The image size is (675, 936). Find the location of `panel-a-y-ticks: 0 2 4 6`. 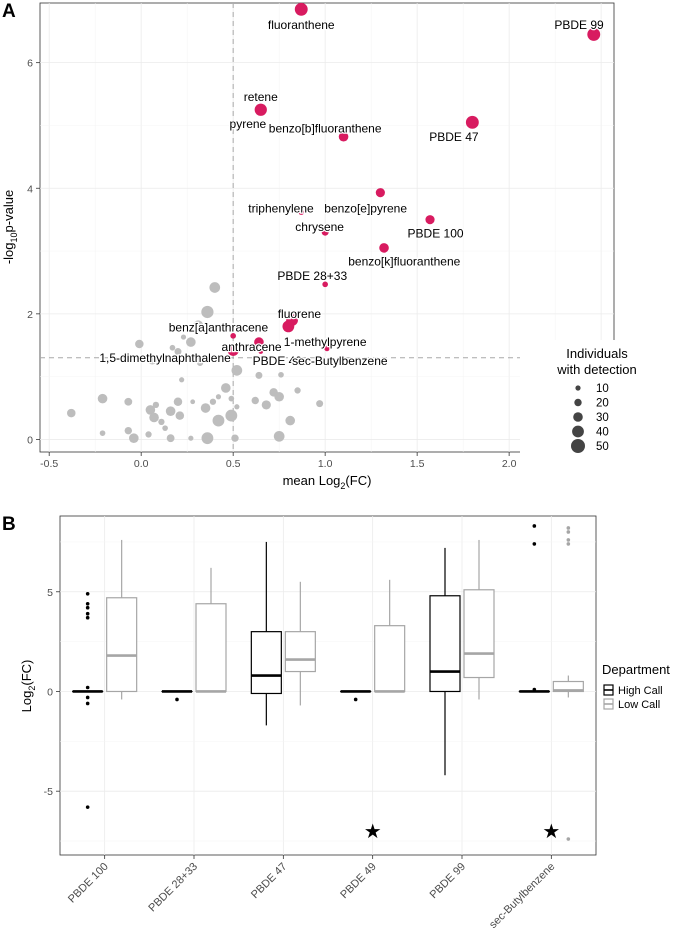

panel-a-y-ticks: 0 2 4 6 is located at coordinates (33, 252).